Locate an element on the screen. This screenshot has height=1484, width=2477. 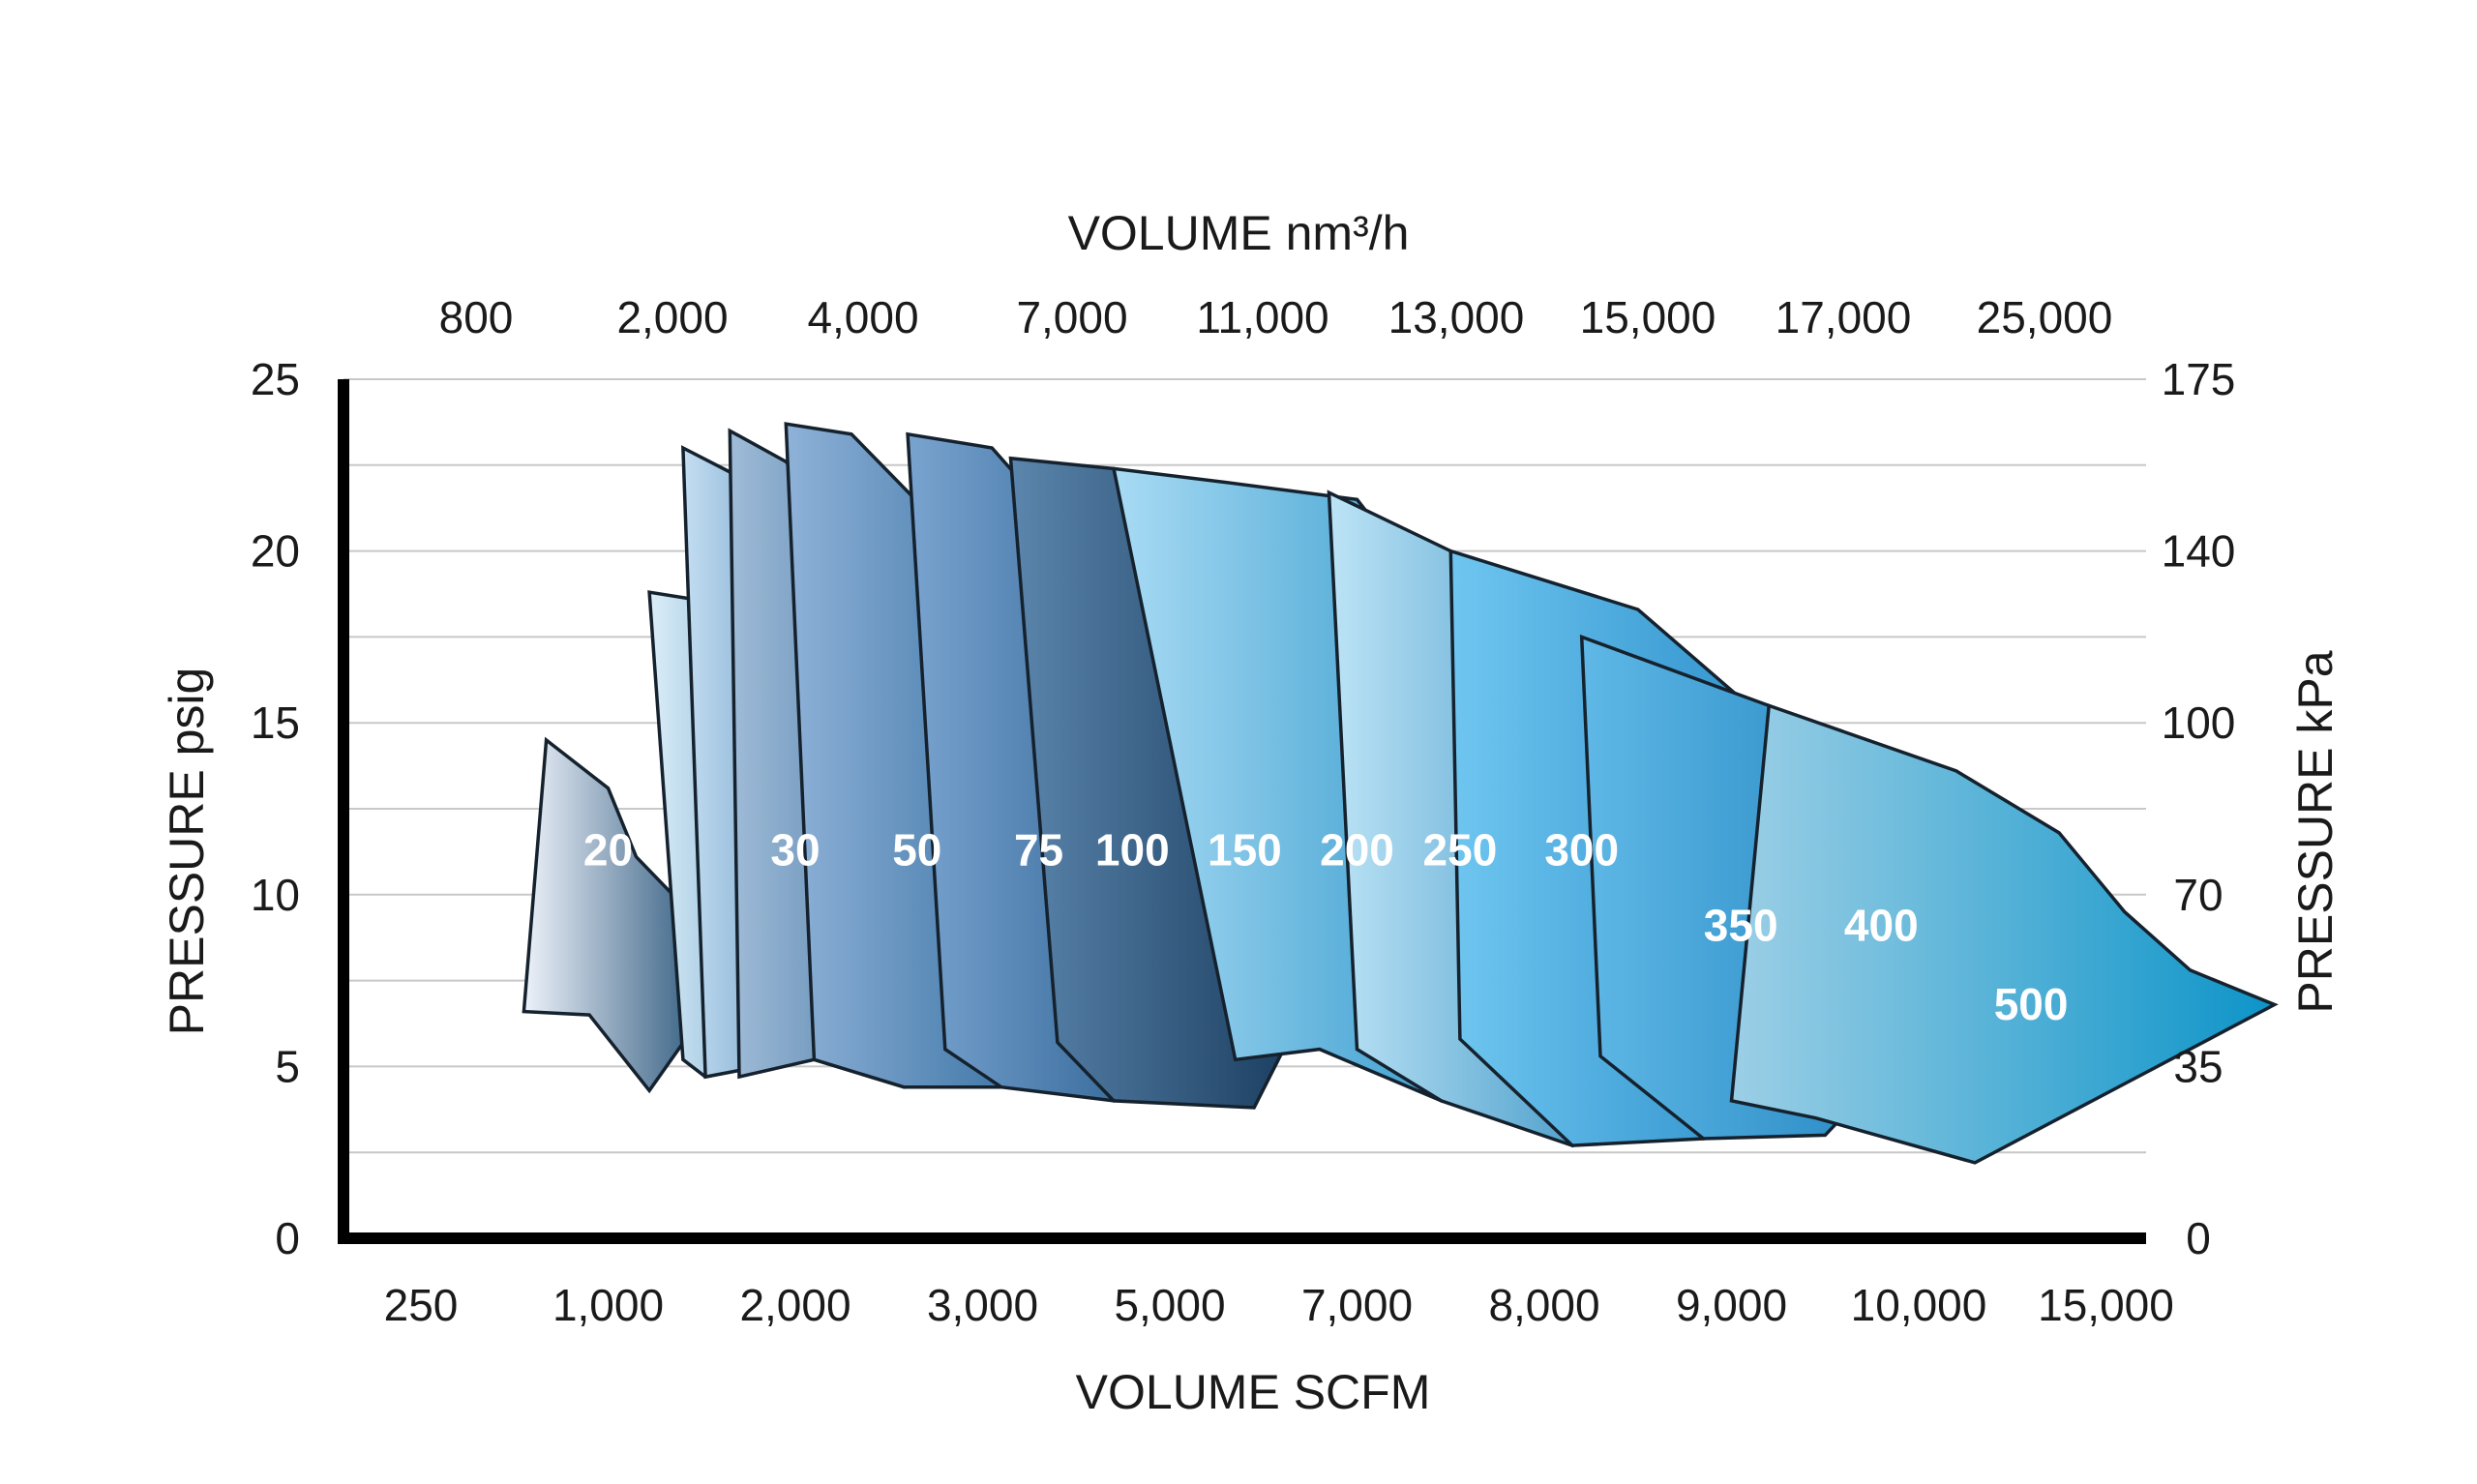
top-tick-label: 2,000 is located at coordinates (672, 317).